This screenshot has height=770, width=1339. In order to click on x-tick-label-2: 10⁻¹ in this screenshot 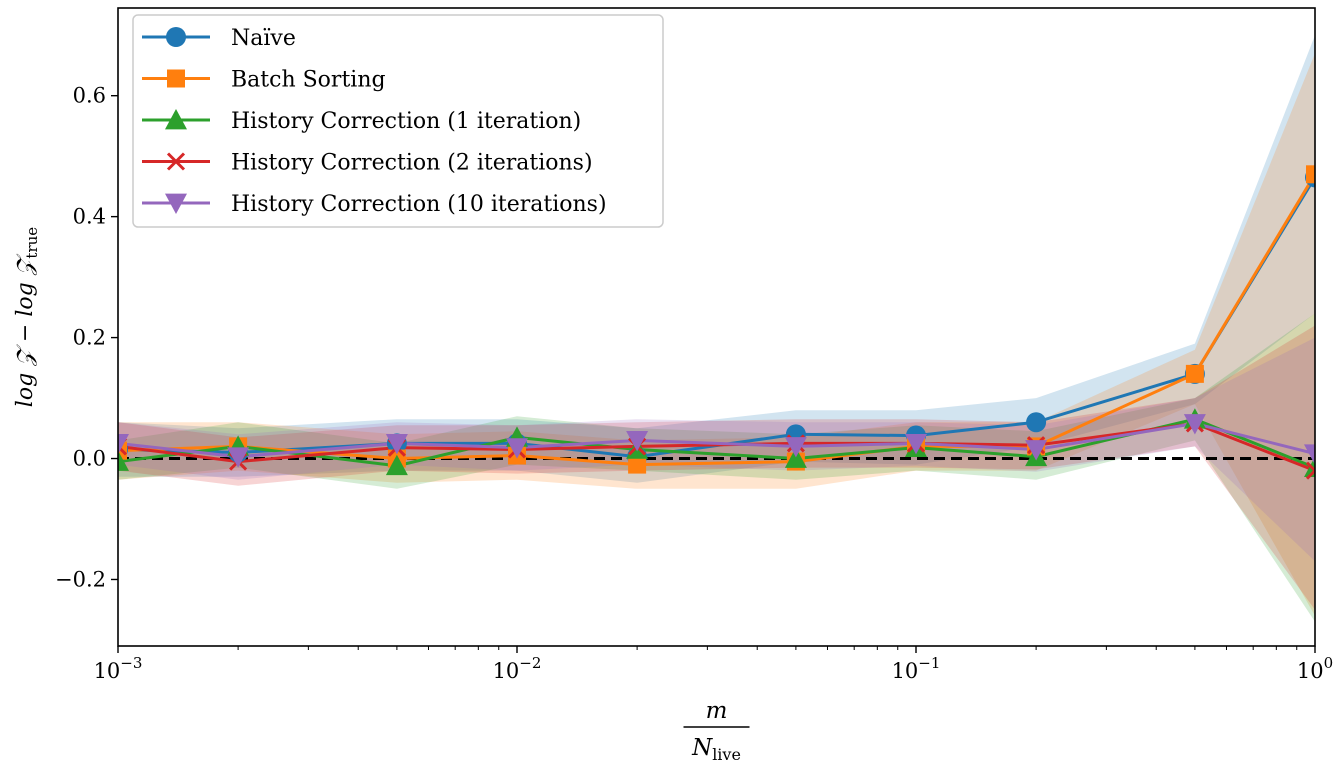, I will do `click(916, 668)`.